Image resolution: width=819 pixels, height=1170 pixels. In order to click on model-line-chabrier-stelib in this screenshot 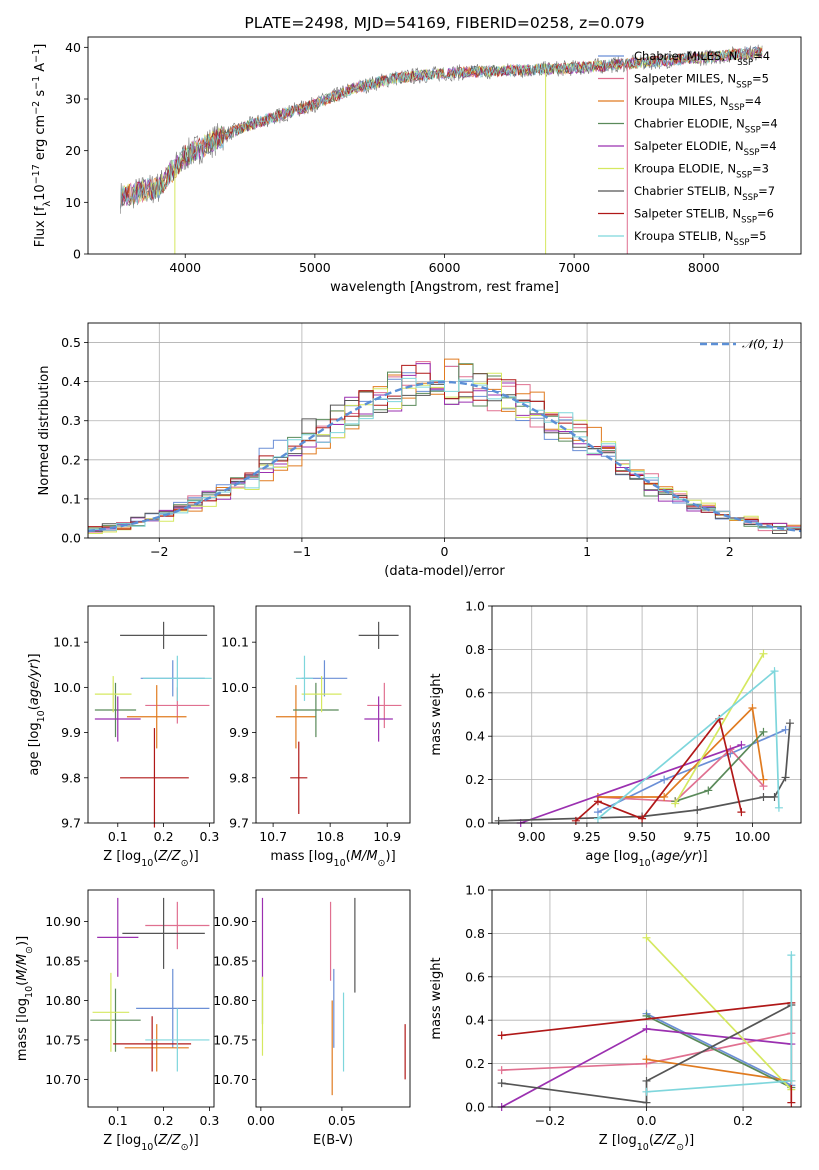, I will do `click(441, 127)`.